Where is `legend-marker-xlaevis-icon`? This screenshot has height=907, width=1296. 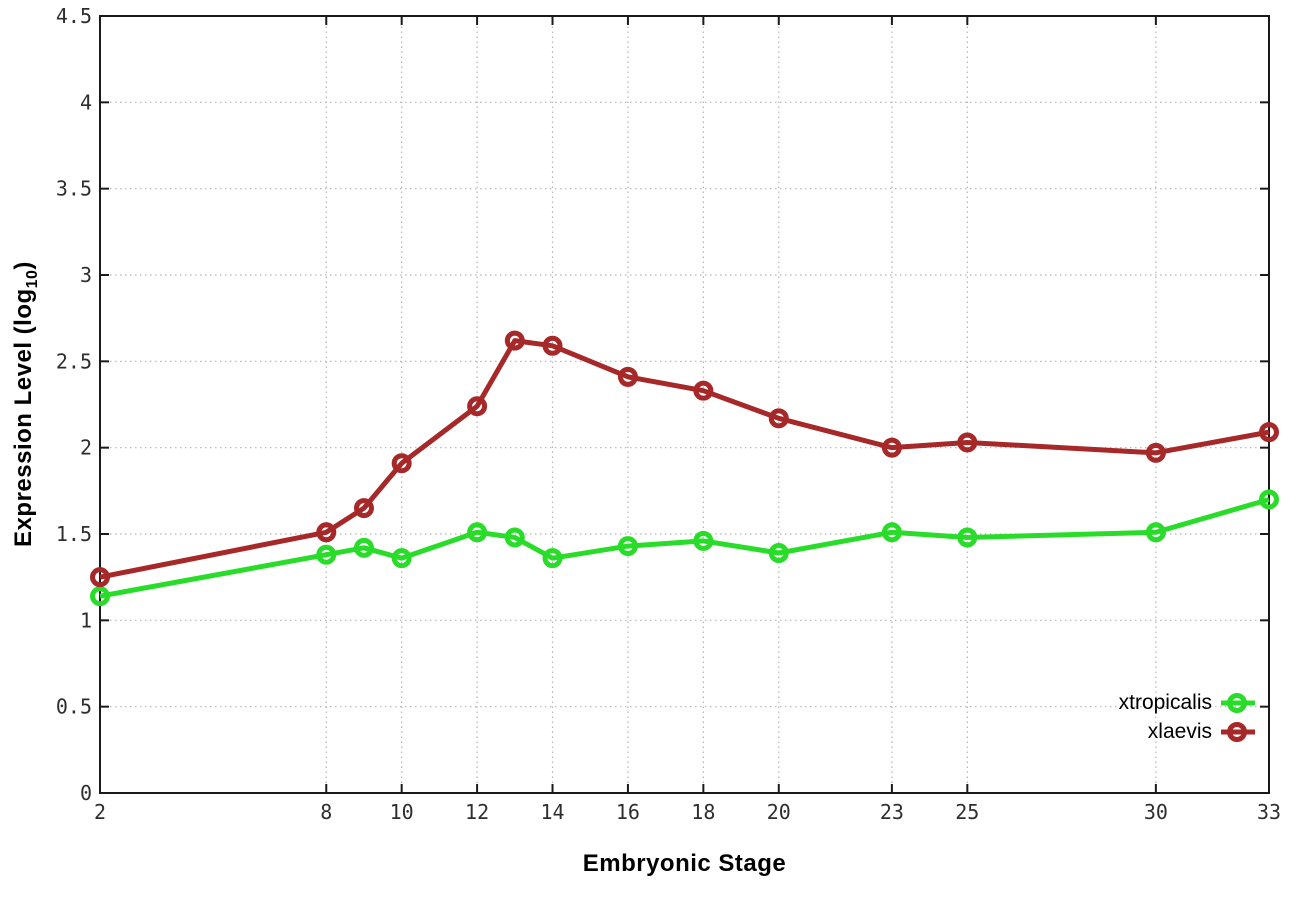 legend-marker-xlaevis-icon is located at coordinates (1238, 731).